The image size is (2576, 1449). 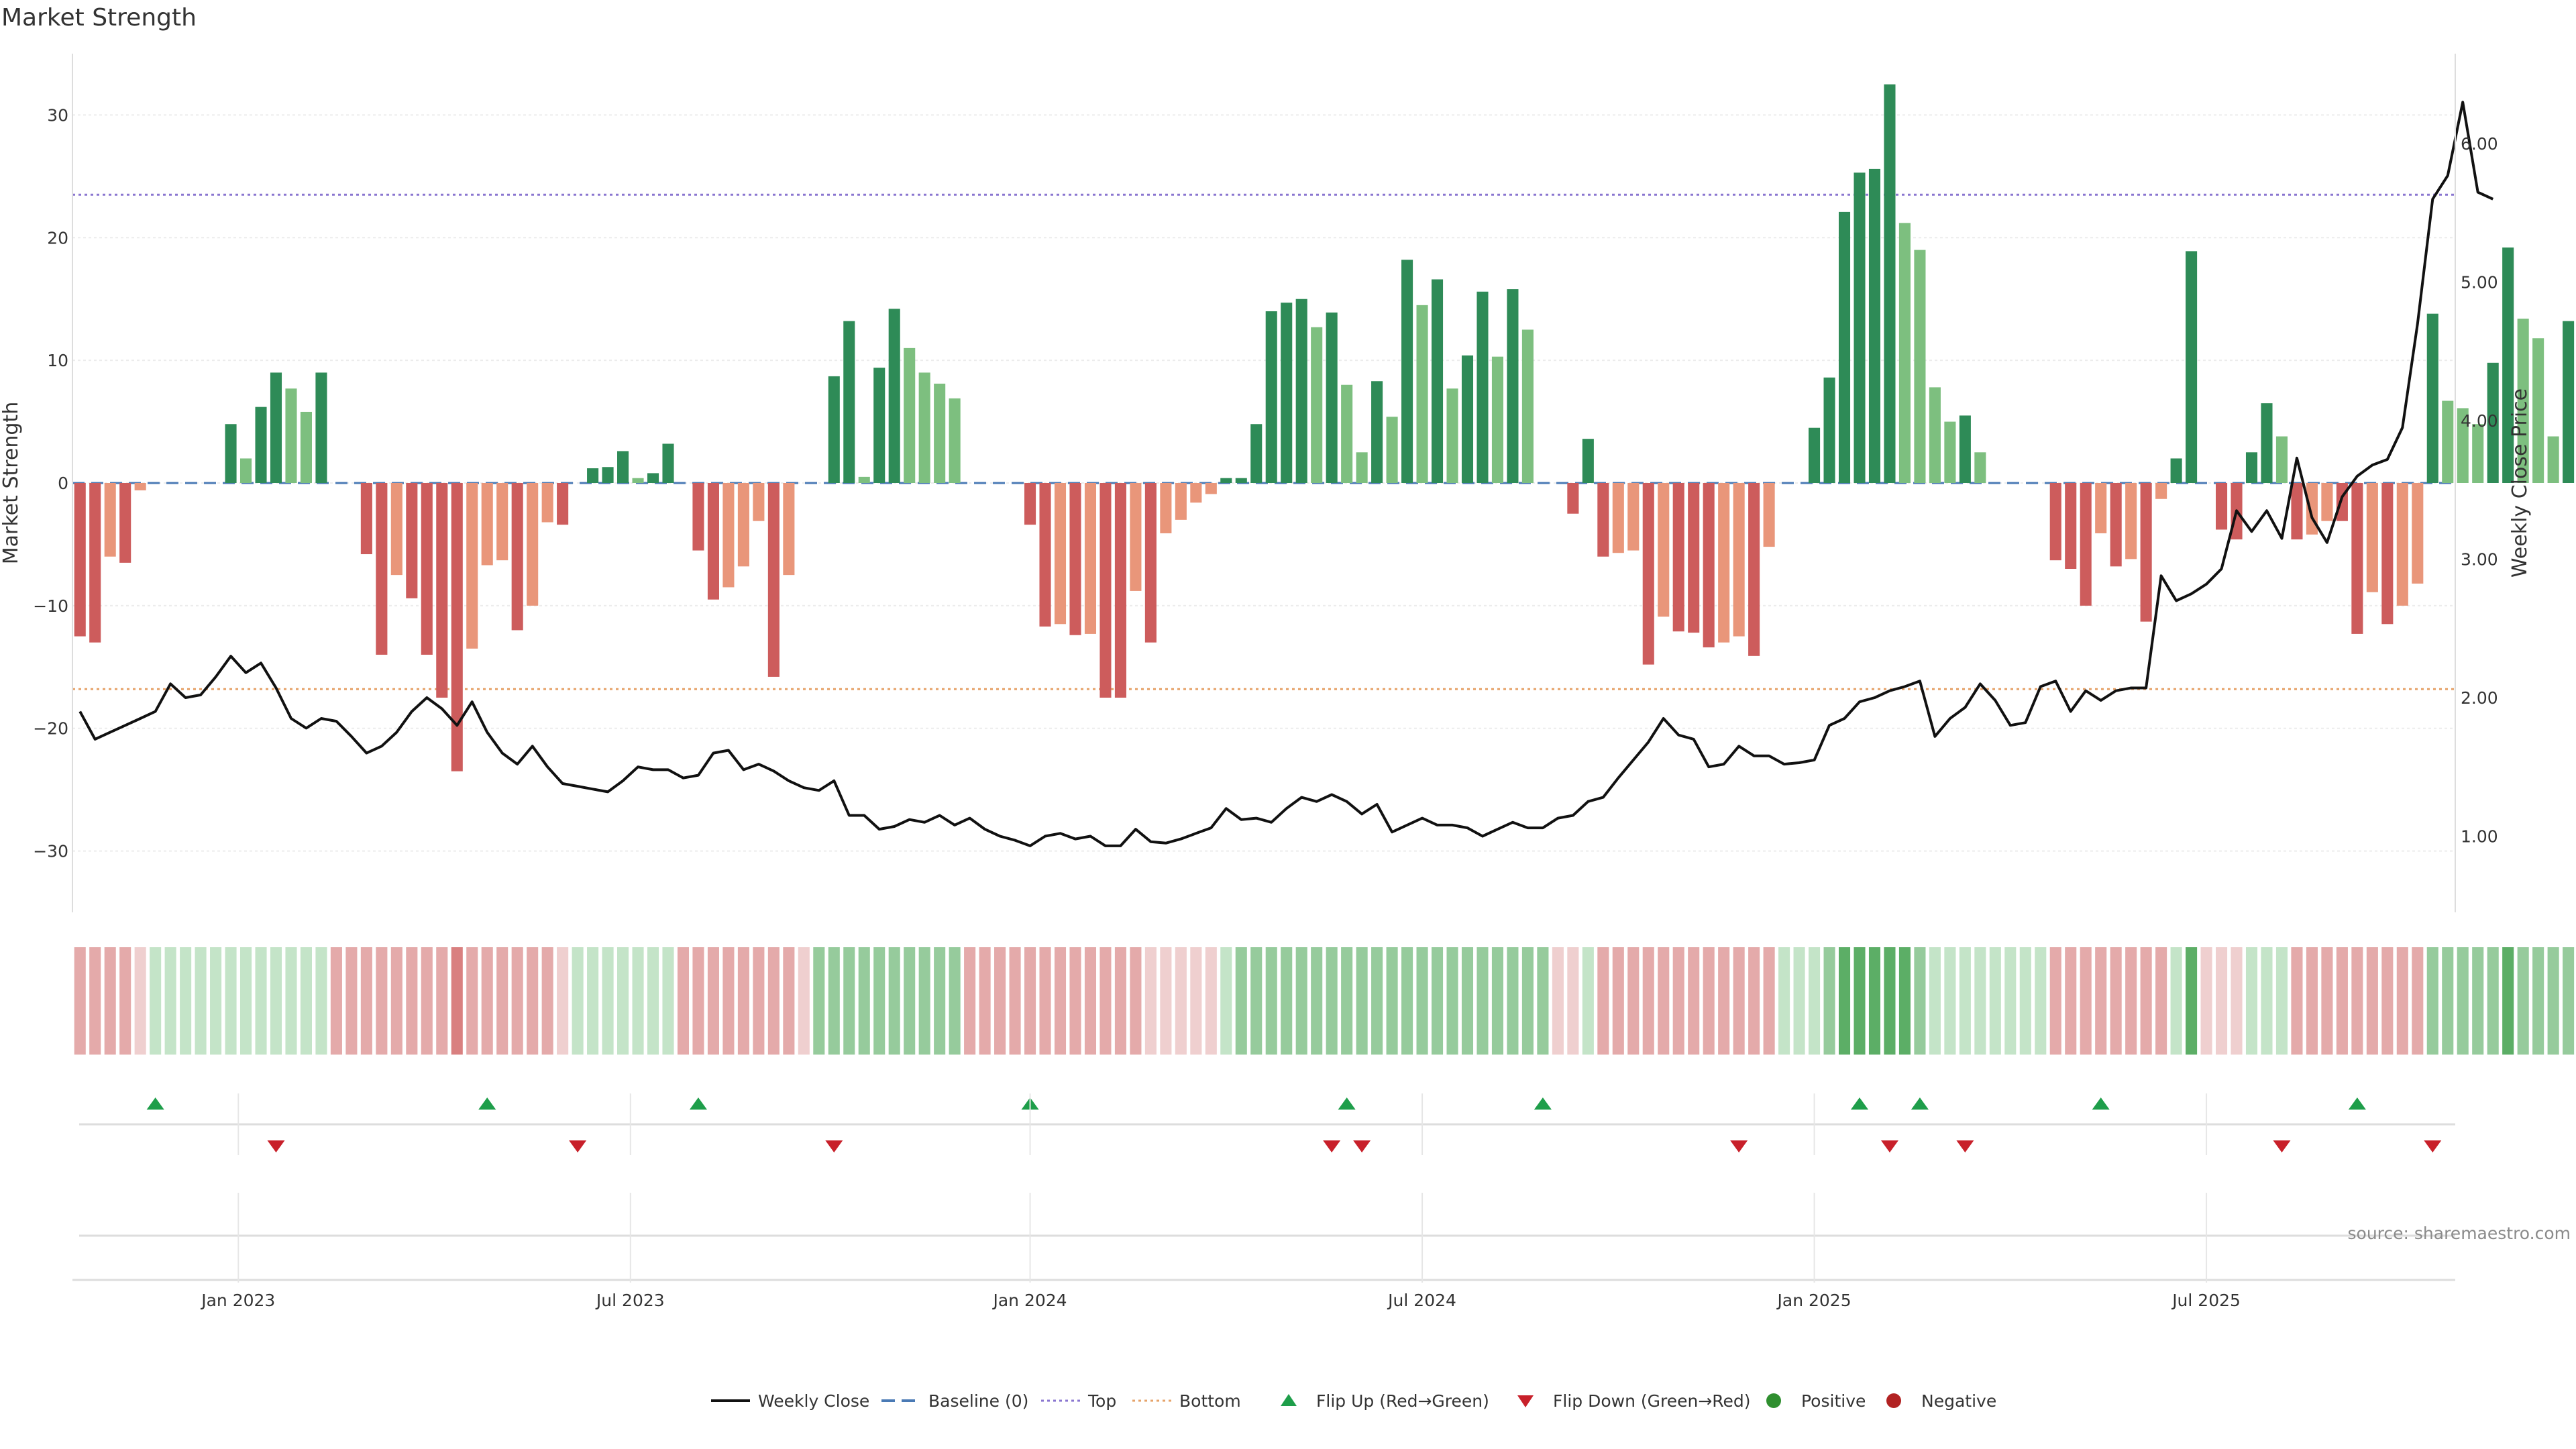 I want to click on y2-tick-label: 5.00, so click(x=2479, y=282).